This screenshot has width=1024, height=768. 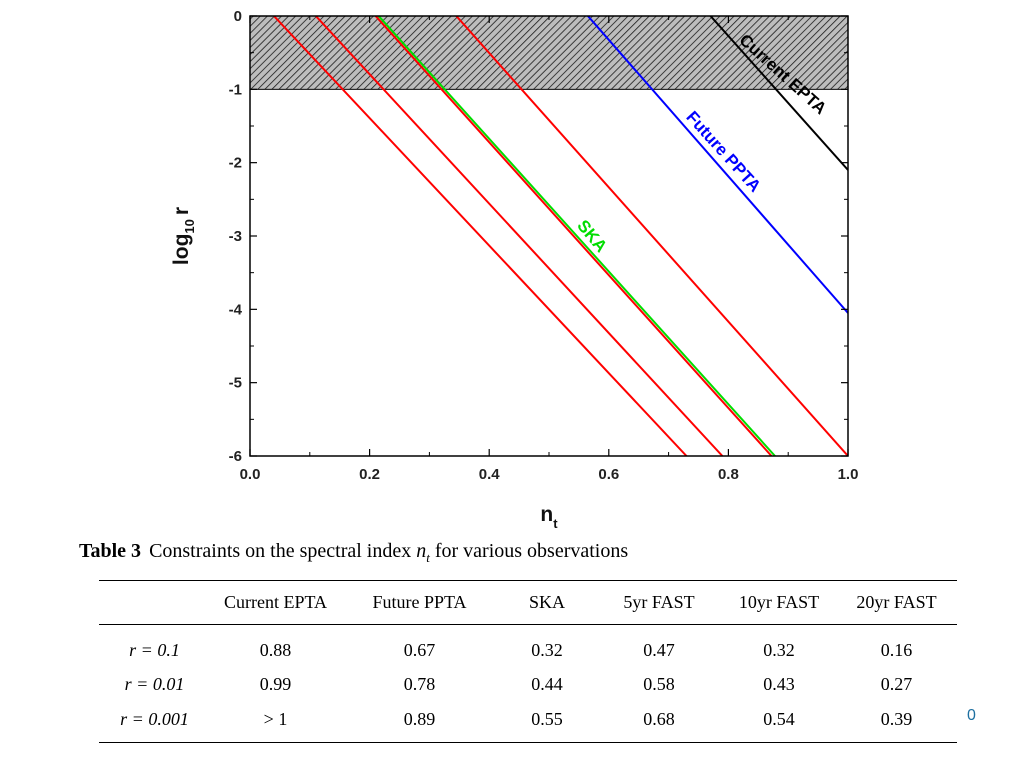 I want to click on curve-label-ska: SKA, so click(x=592, y=236).